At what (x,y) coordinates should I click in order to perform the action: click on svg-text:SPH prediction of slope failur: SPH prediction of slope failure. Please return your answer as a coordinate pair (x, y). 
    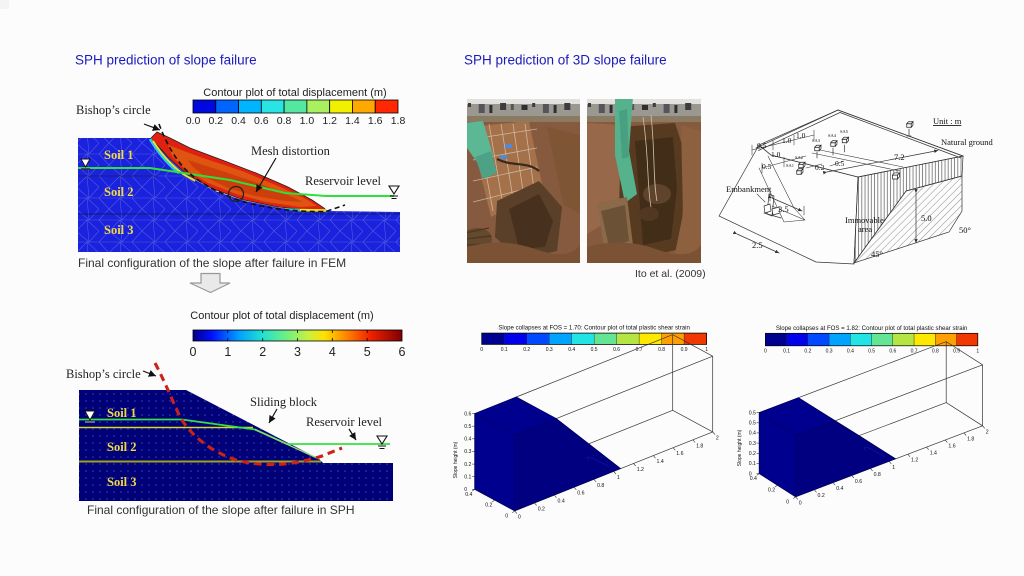
    Looking at the image, I should click on (166, 60).